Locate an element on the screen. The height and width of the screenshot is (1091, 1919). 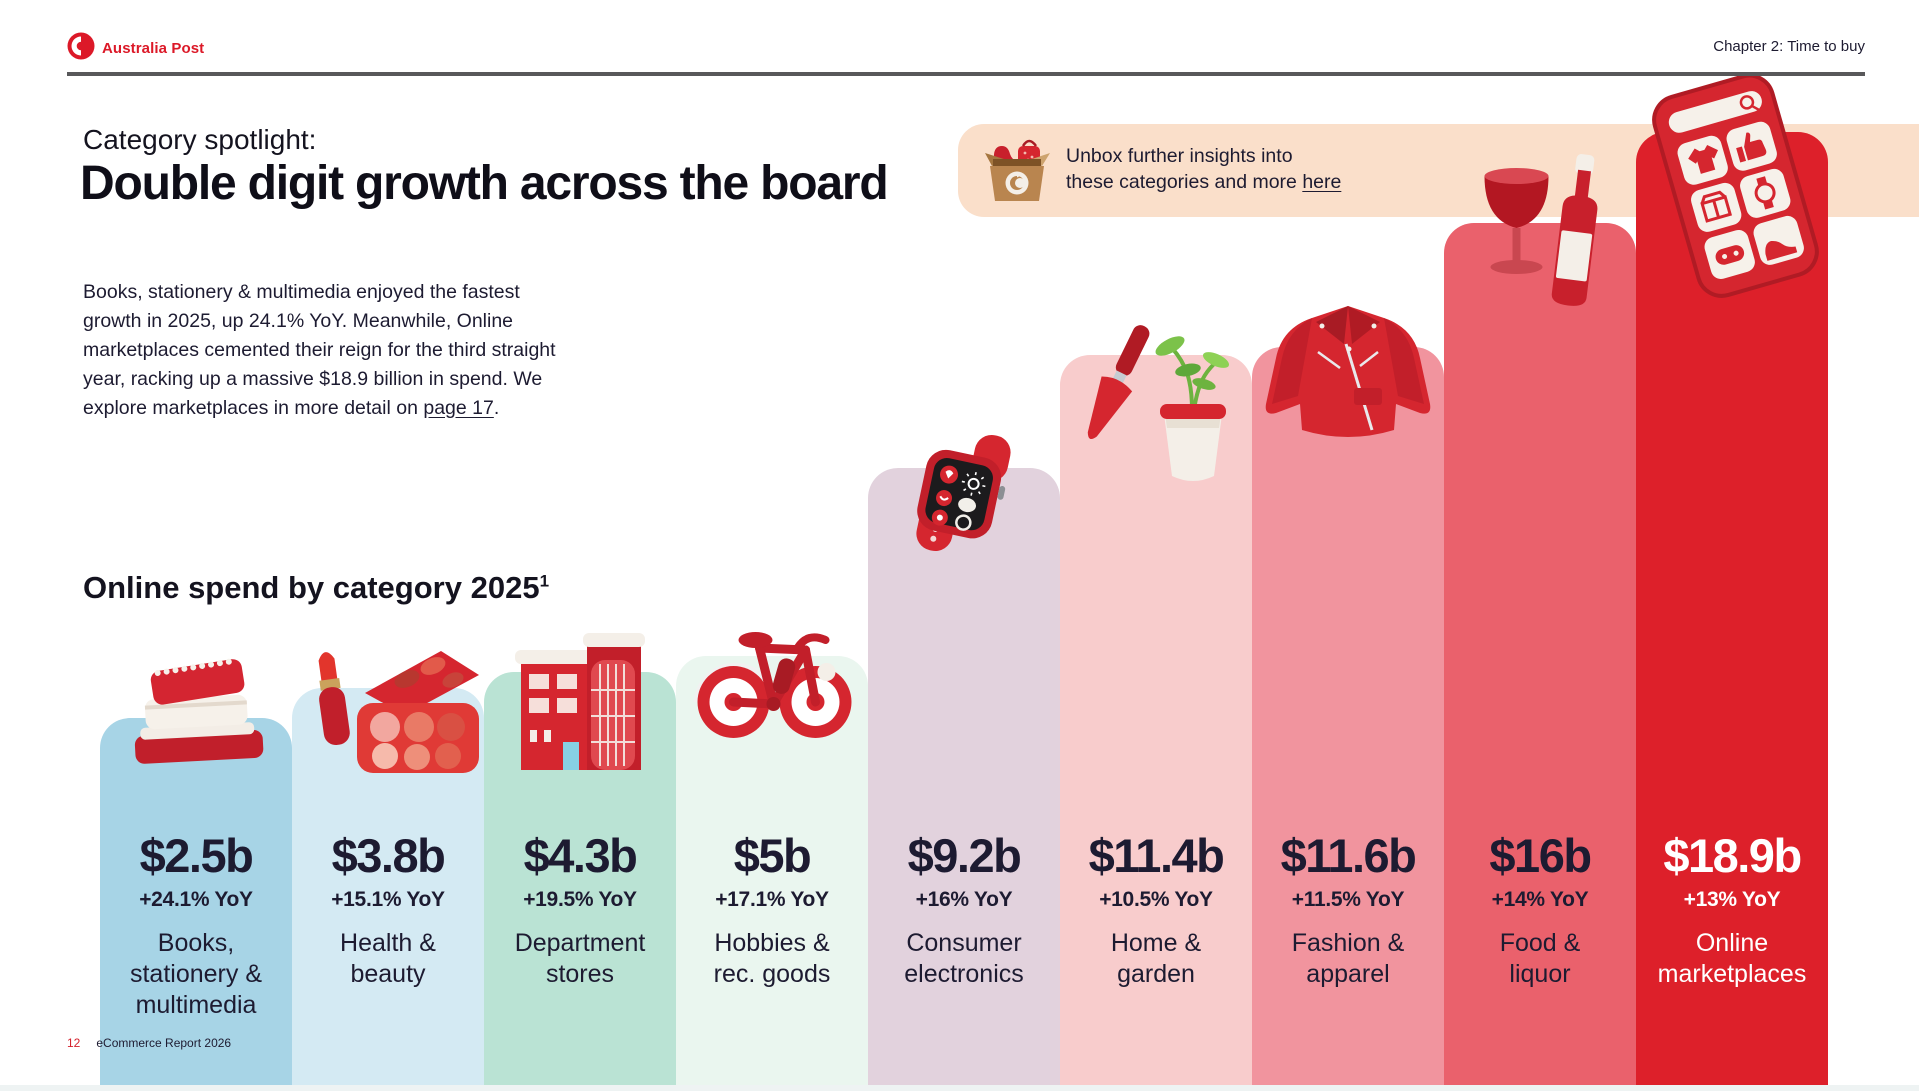
department-store-icon is located at coordinates (580, 696).